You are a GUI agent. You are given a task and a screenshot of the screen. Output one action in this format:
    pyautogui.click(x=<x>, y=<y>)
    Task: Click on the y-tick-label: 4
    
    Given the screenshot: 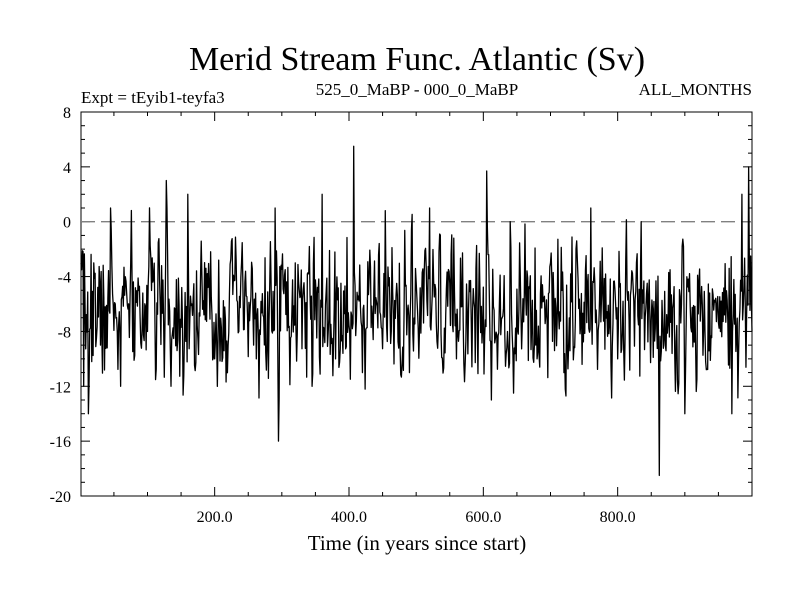 What is the action you would take?
    pyautogui.click(x=67, y=168)
    